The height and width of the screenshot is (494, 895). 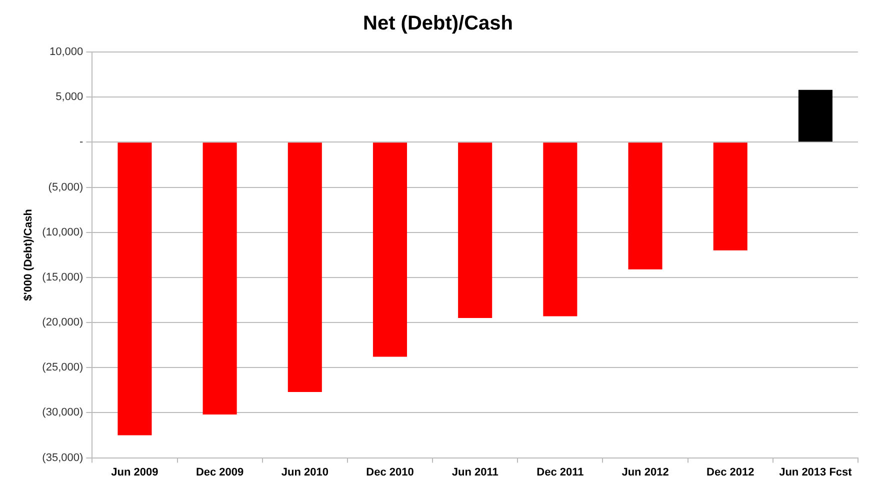 I want to click on y-tick-label: 5,000, so click(x=70, y=97).